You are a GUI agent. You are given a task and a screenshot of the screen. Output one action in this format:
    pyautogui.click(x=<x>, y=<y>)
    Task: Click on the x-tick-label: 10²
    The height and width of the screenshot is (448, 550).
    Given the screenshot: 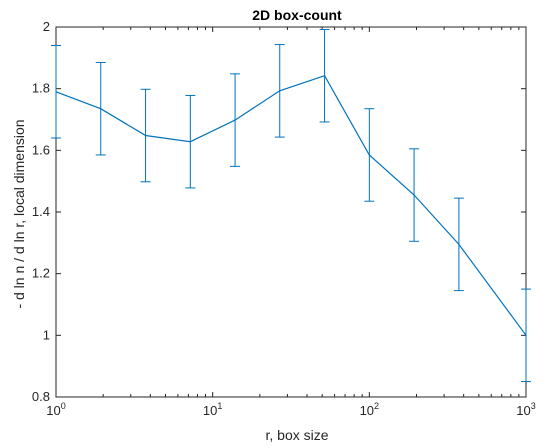 What is the action you would take?
    pyautogui.click(x=369, y=409)
    